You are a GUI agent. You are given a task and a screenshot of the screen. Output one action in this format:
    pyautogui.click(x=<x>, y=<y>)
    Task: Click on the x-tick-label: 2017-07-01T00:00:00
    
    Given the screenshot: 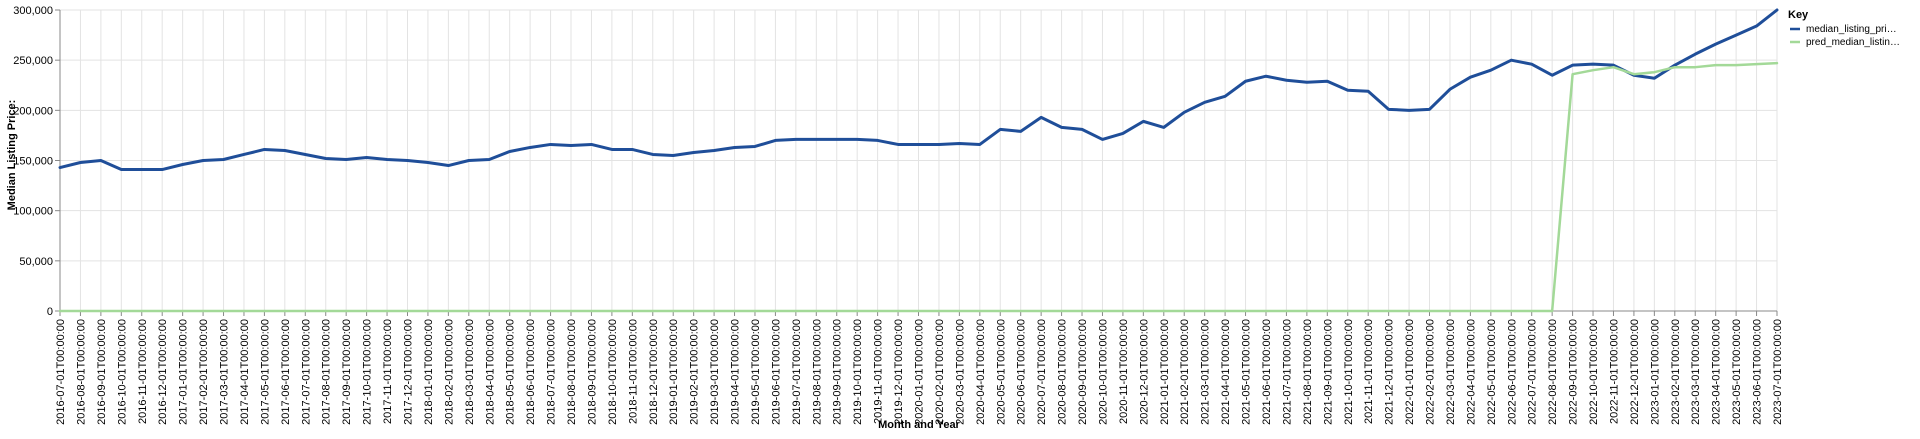 What is the action you would take?
    pyautogui.click(x=306, y=372)
    